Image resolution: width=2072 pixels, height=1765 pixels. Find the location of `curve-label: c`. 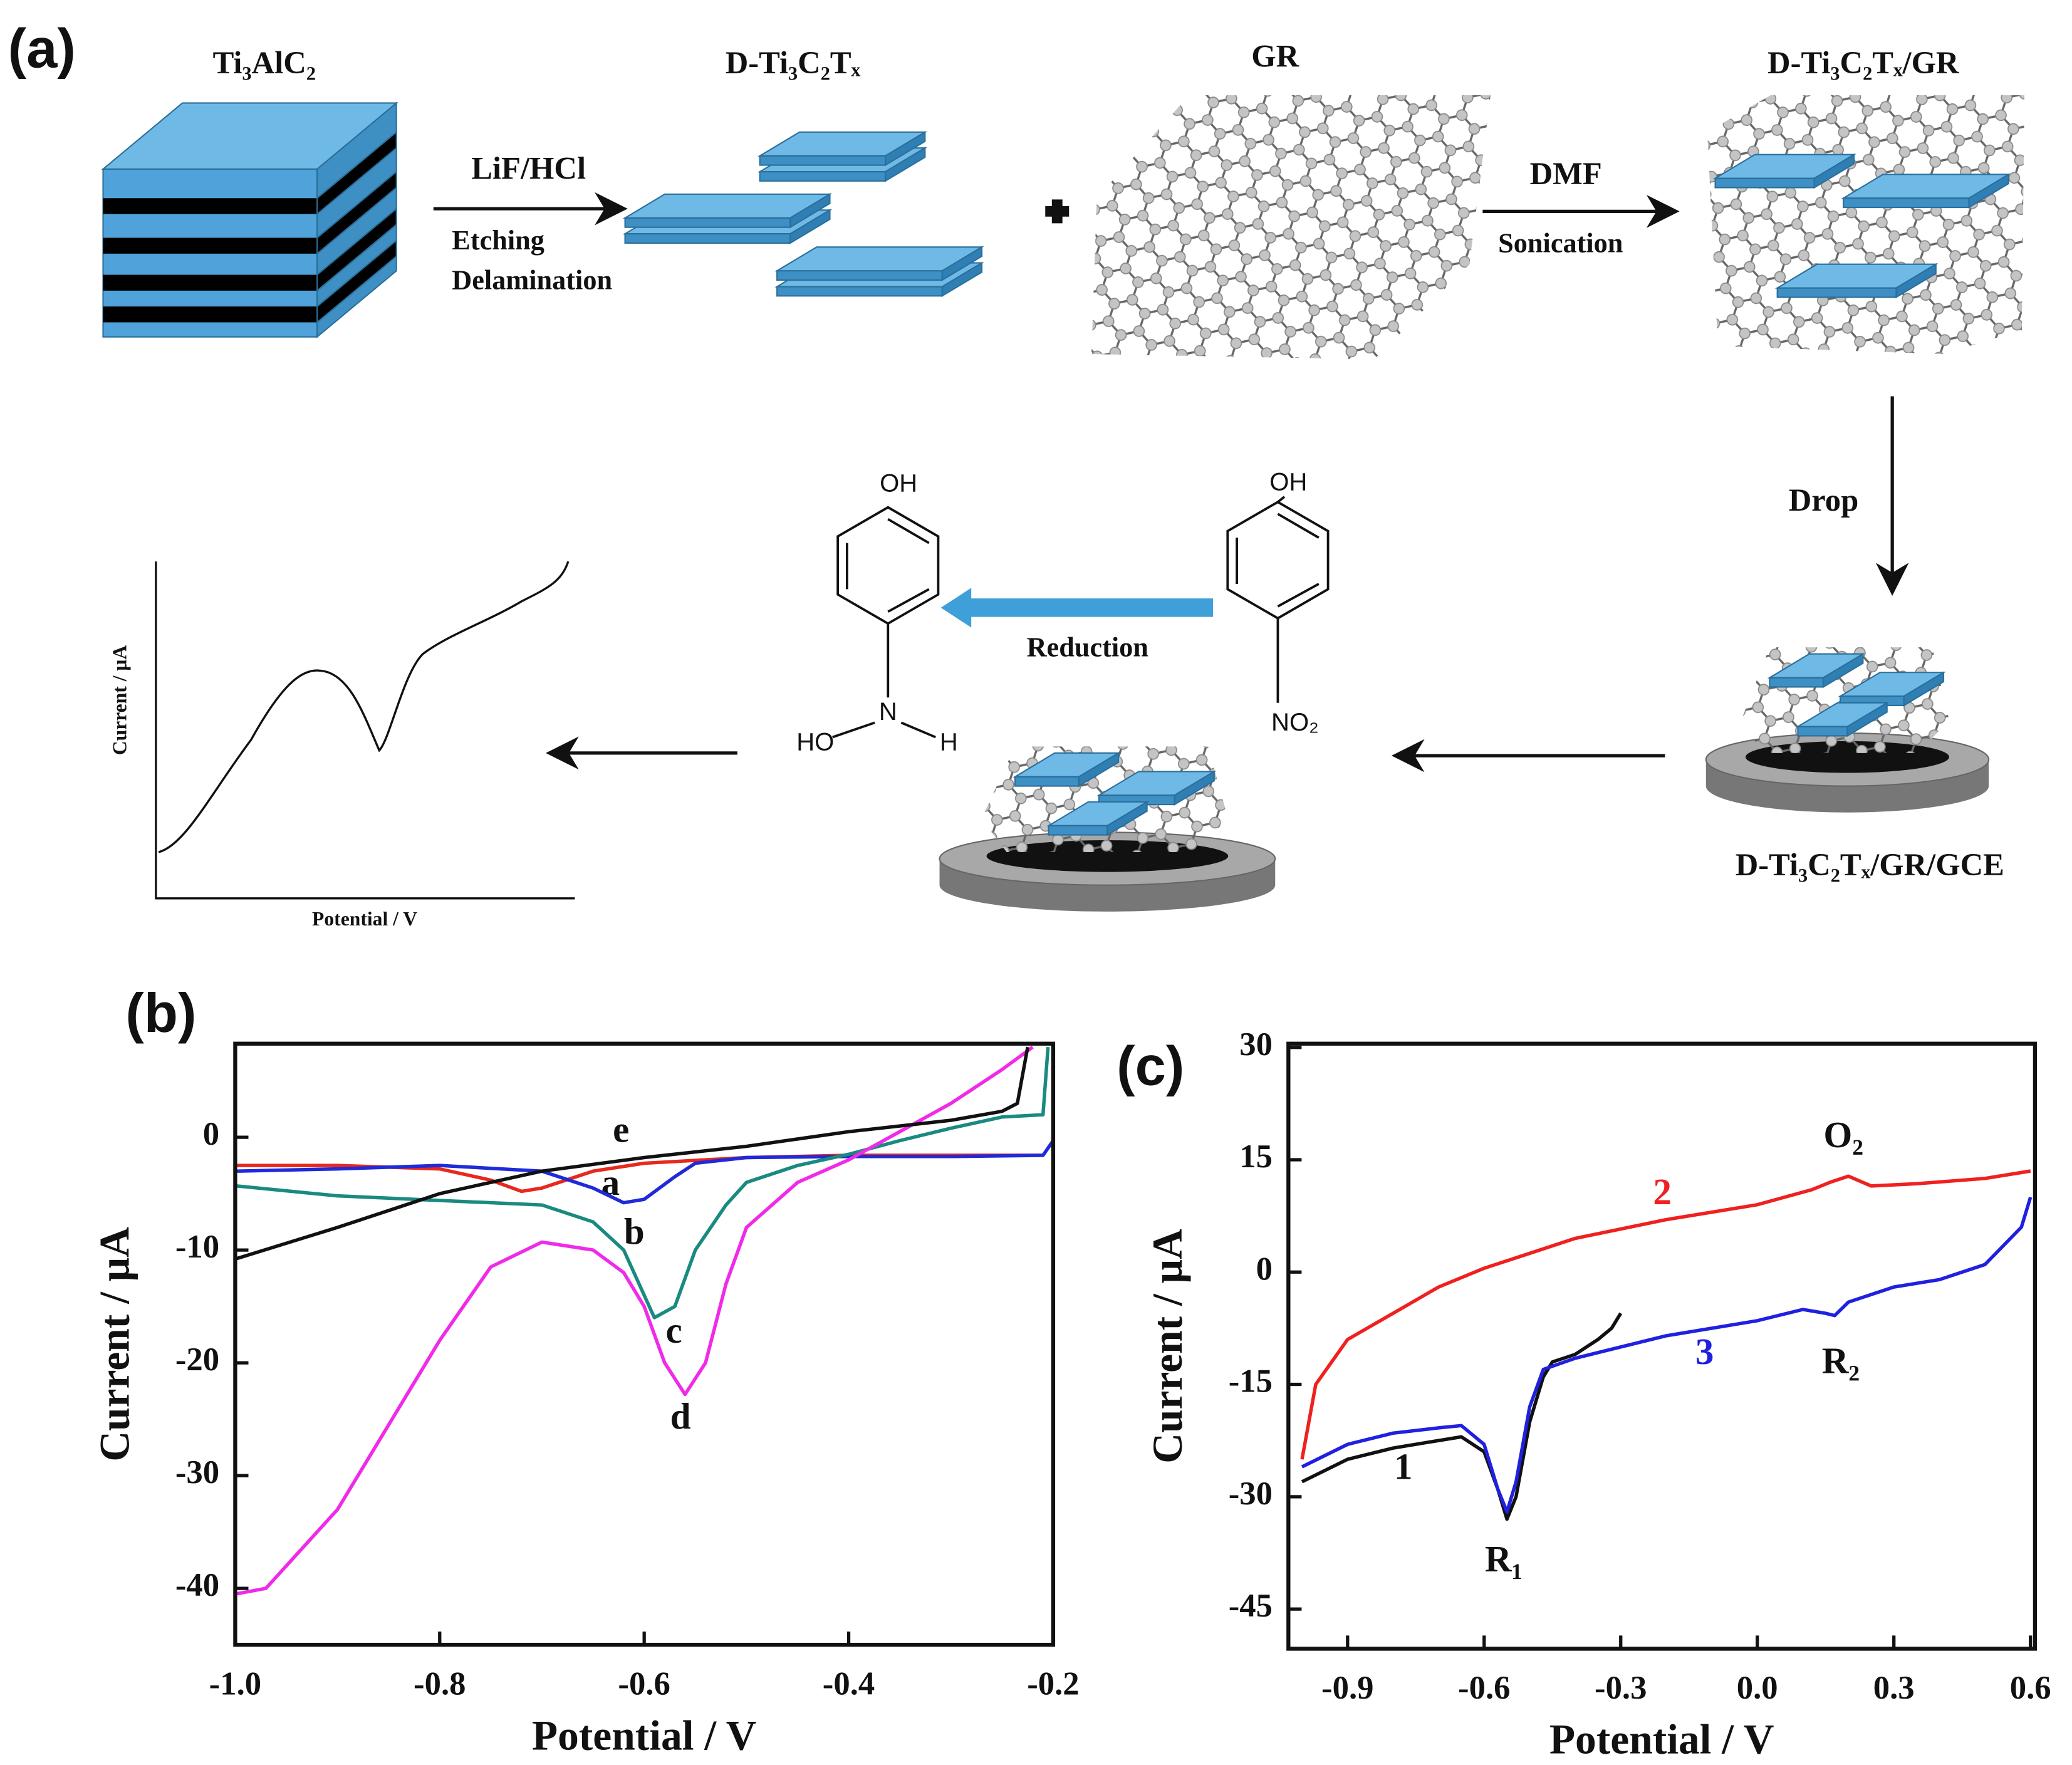

curve-label: c is located at coordinates (674, 1330).